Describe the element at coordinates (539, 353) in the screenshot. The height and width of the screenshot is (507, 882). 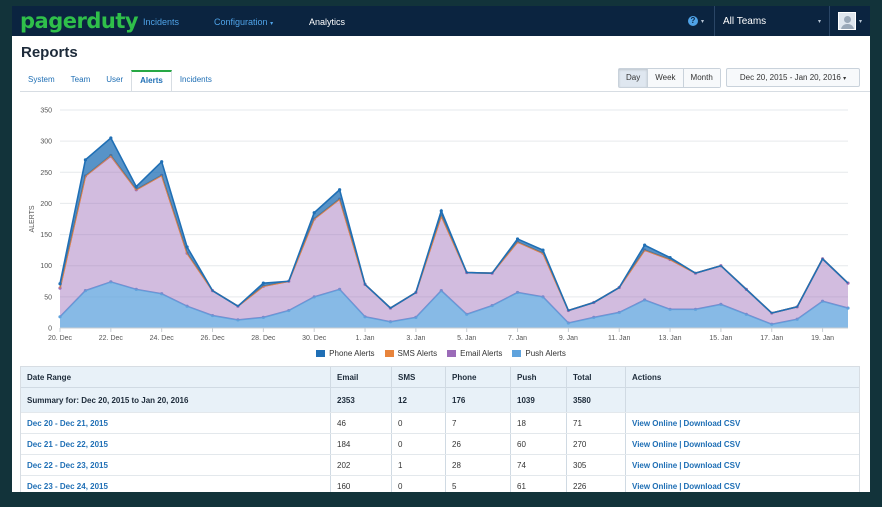
I see `legend-item-push: Push Alerts` at that location.